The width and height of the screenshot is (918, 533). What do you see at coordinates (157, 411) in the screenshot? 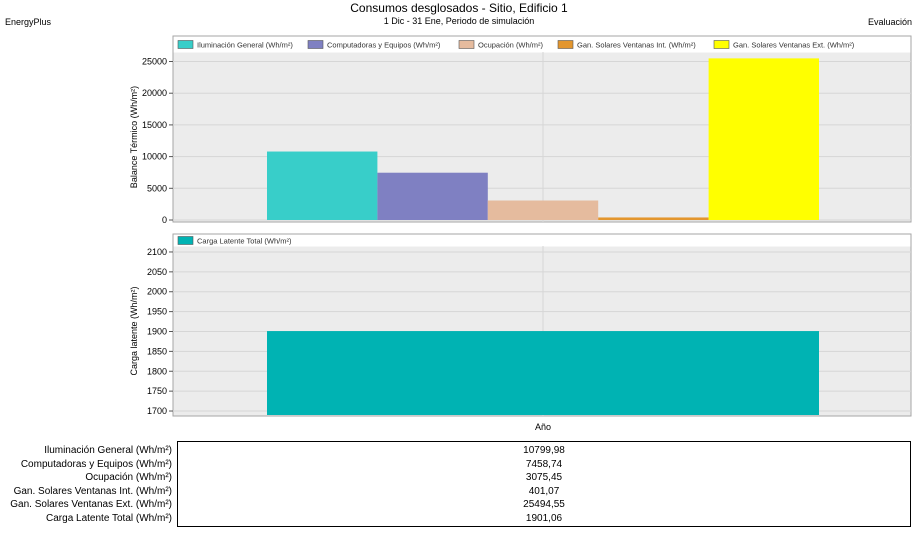
I see `y-tick-label: 1700` at bounding box center [157, 411].